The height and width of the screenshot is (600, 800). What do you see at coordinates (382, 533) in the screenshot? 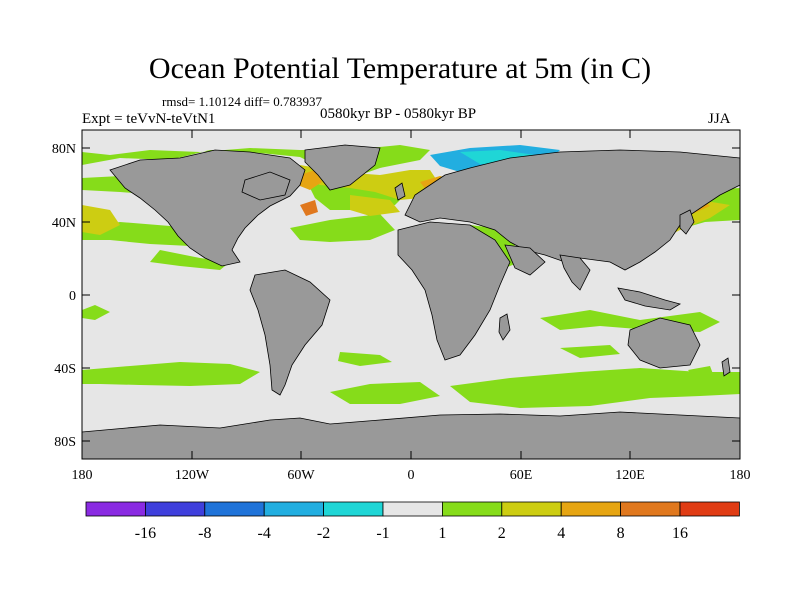
I see `colorbar-label-4: -1` at bounding box center [382, 533].